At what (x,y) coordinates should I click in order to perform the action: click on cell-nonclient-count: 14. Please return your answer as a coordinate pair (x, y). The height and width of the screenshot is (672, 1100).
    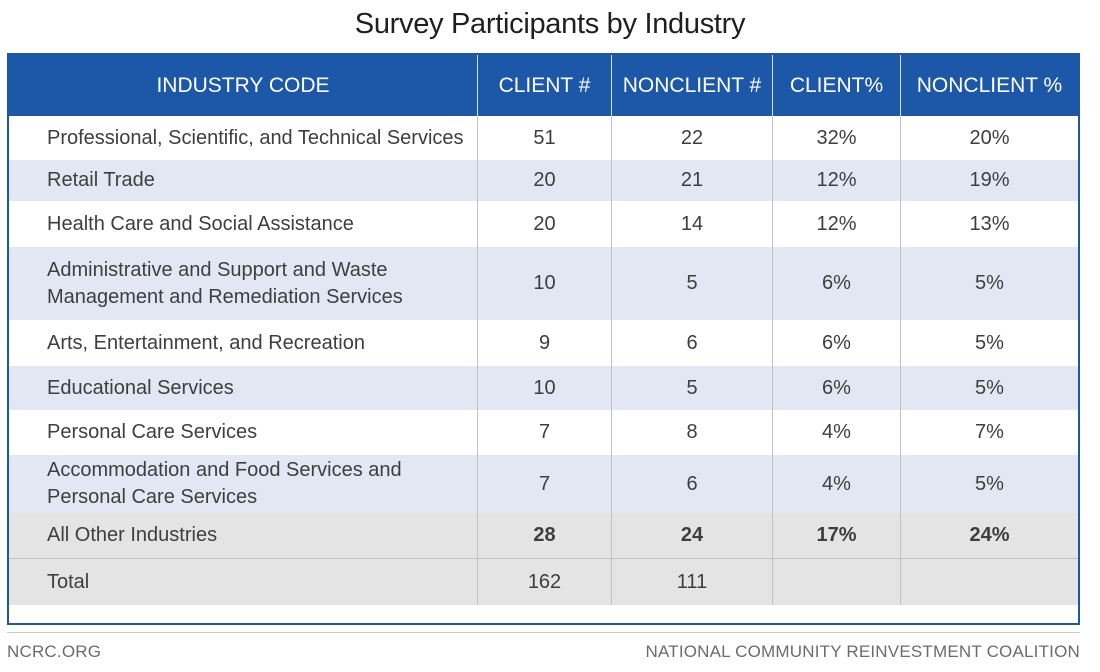
    Looking at the image, I should click on (692, 224).